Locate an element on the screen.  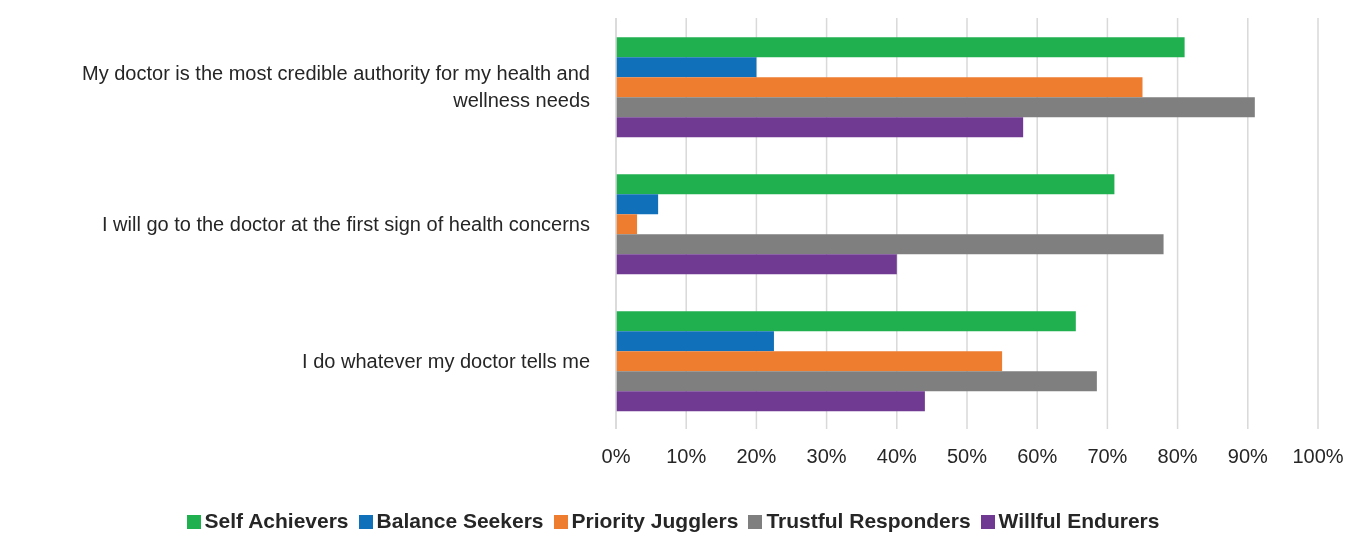
y-tick-label: My doctor is the most credible authority for my health and wellness needs is located at coordinates (335, 86).